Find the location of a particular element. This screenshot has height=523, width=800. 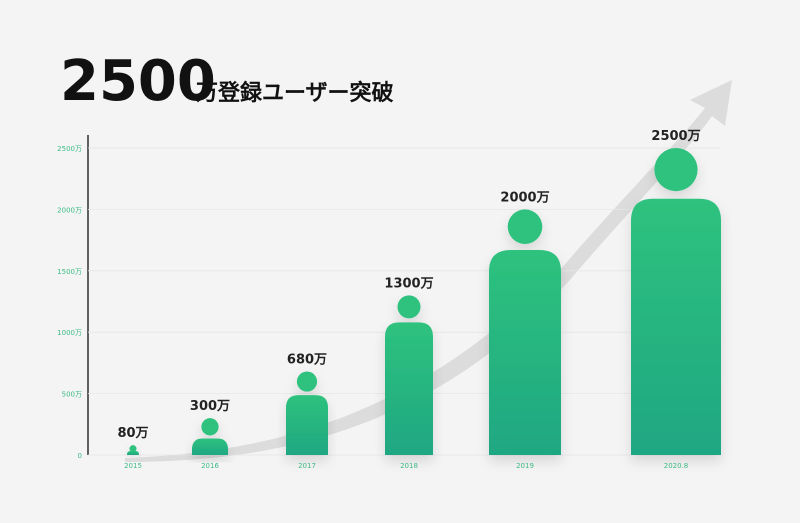

x-tick-label: 2015 is located at coordinates (133, 466).